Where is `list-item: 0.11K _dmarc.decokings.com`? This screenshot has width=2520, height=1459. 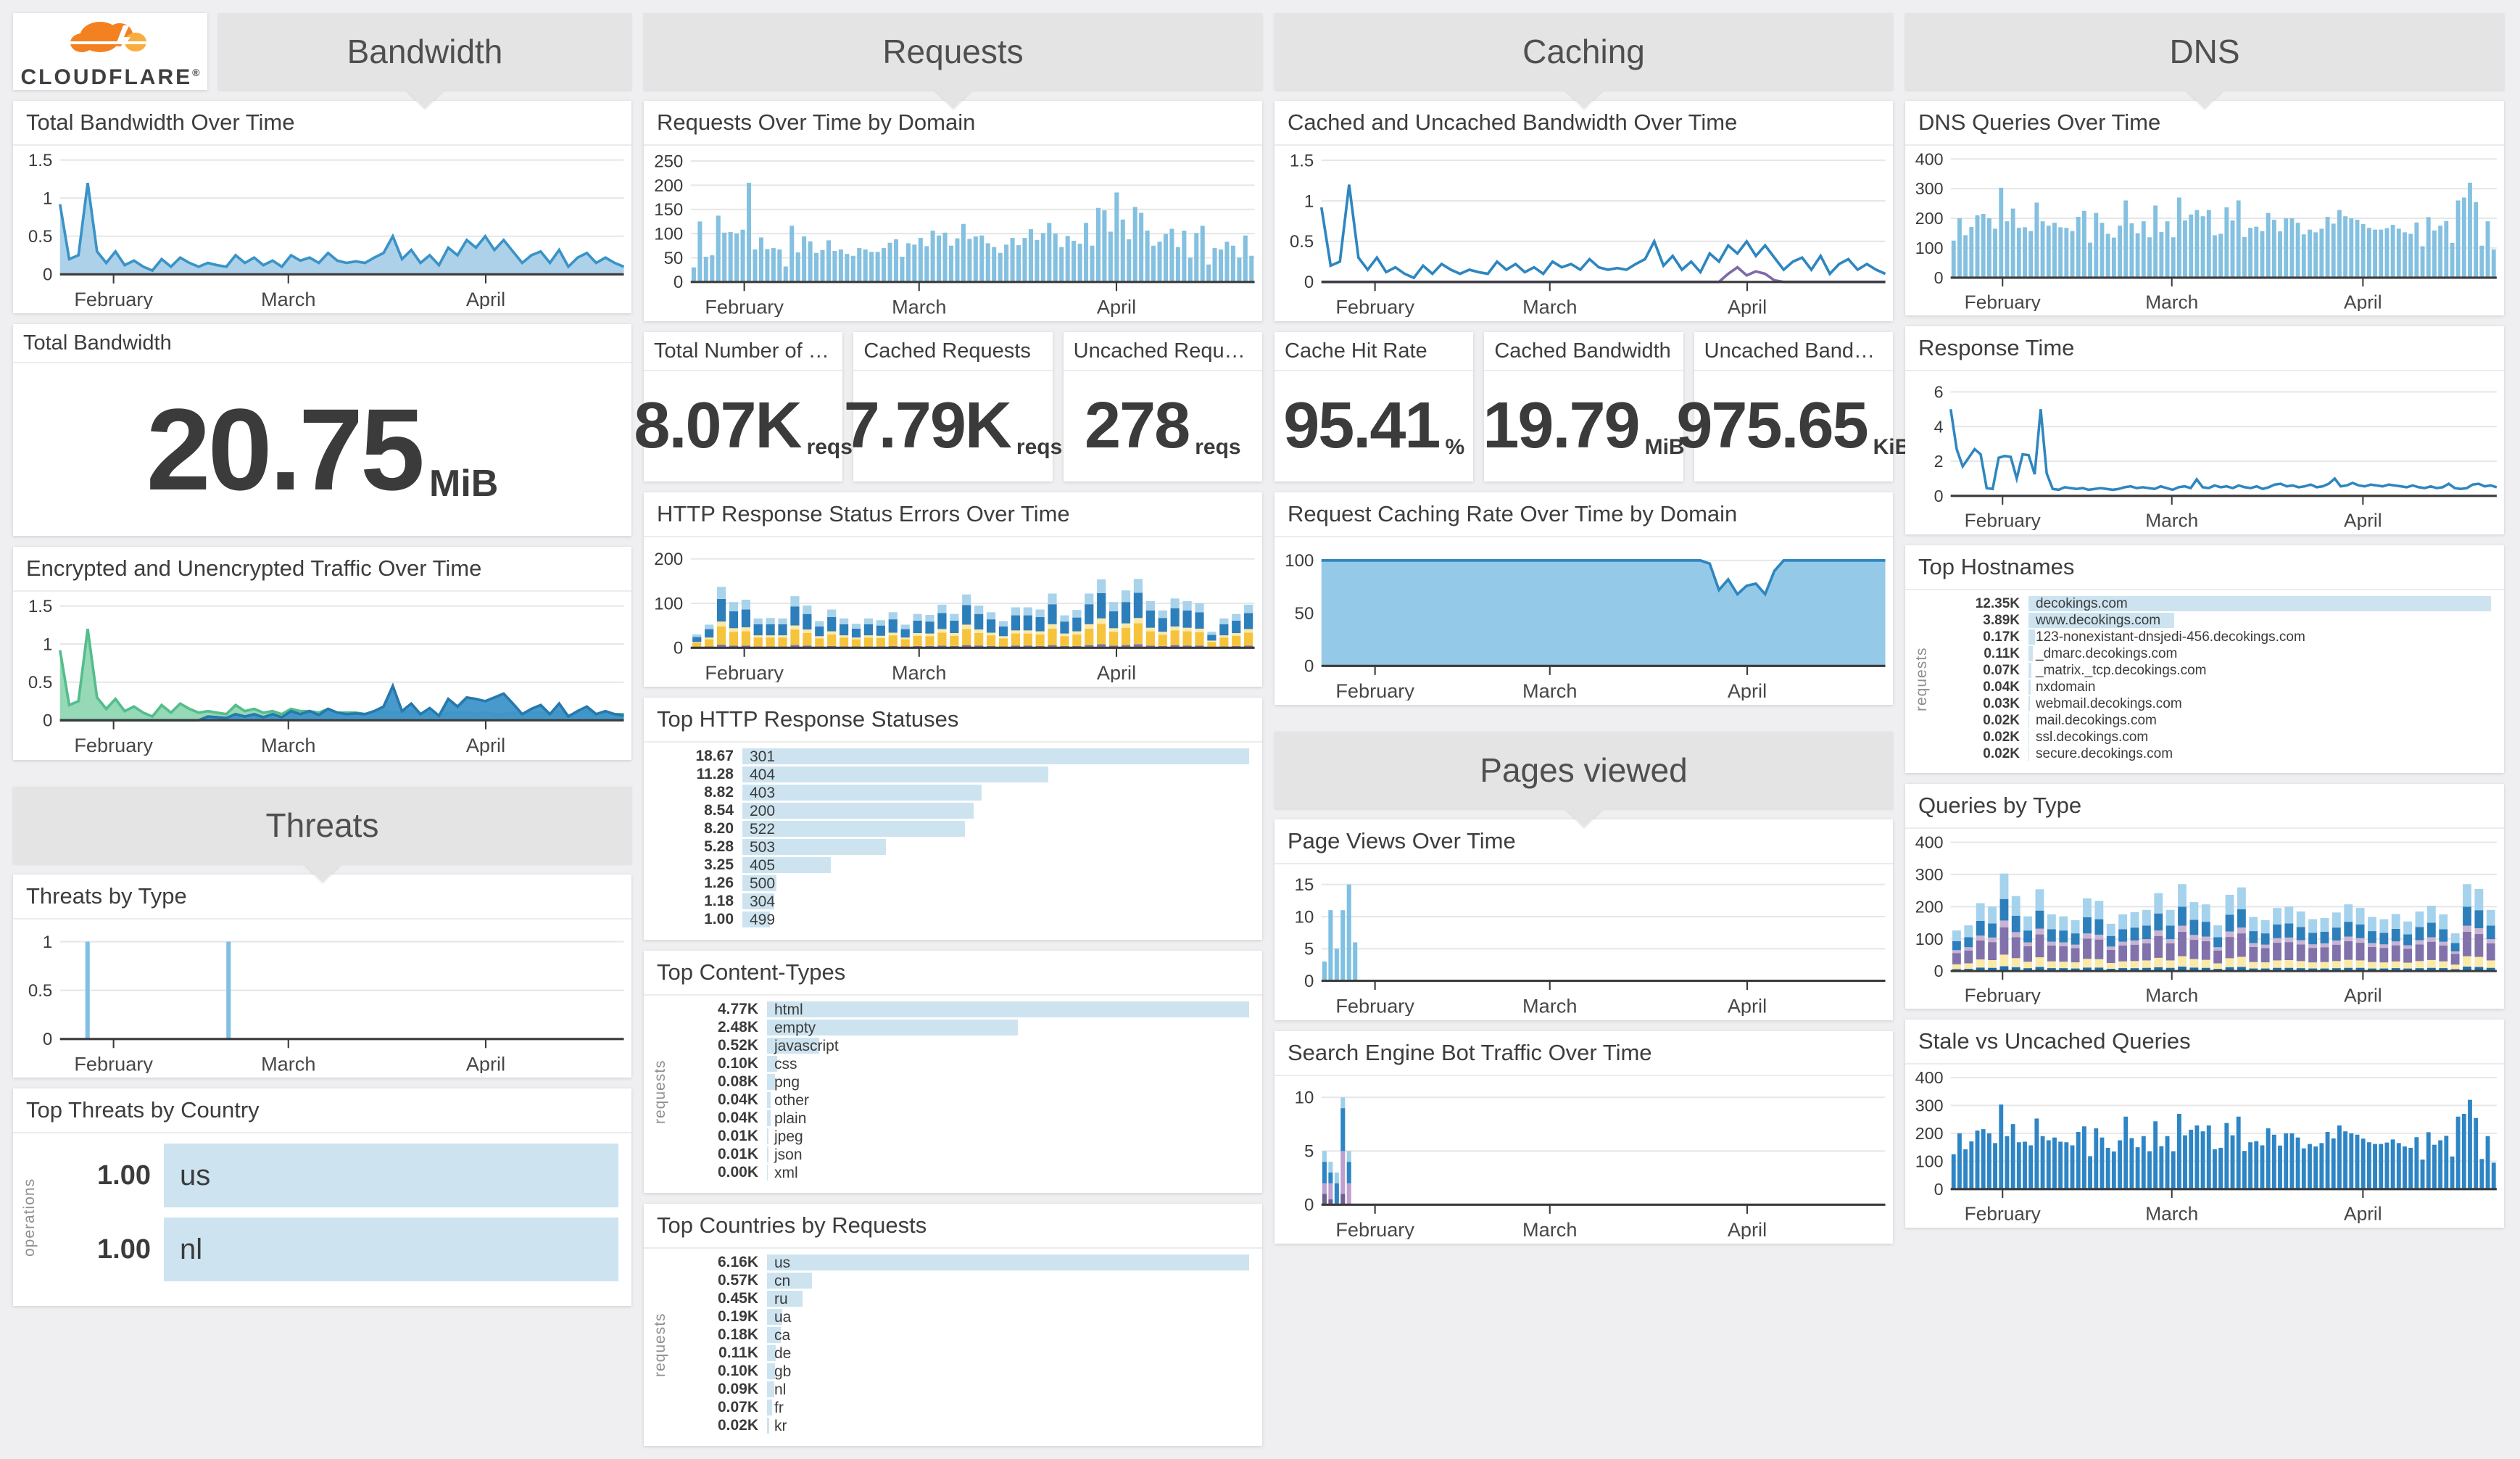
list-item: 0.11K _dmarc.decokings.com is located at coordinates (2212, 653).